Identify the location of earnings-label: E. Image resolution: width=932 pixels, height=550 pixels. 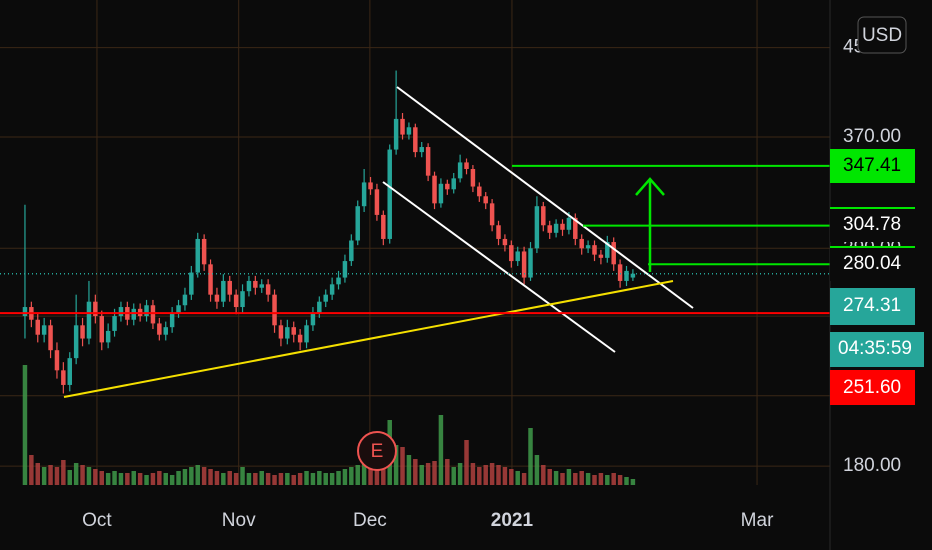
(377, 451).